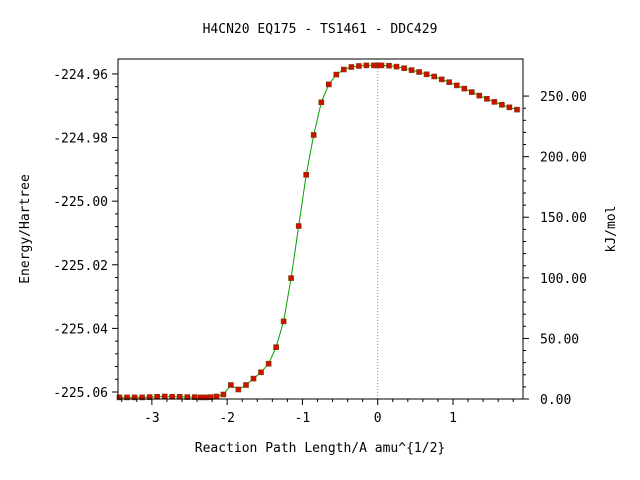 The height and width of the screenshot is (480, 640). Describe the element at coordinates (378, 418) in the screenshot. I see `x-tick-label: 0` at that location.